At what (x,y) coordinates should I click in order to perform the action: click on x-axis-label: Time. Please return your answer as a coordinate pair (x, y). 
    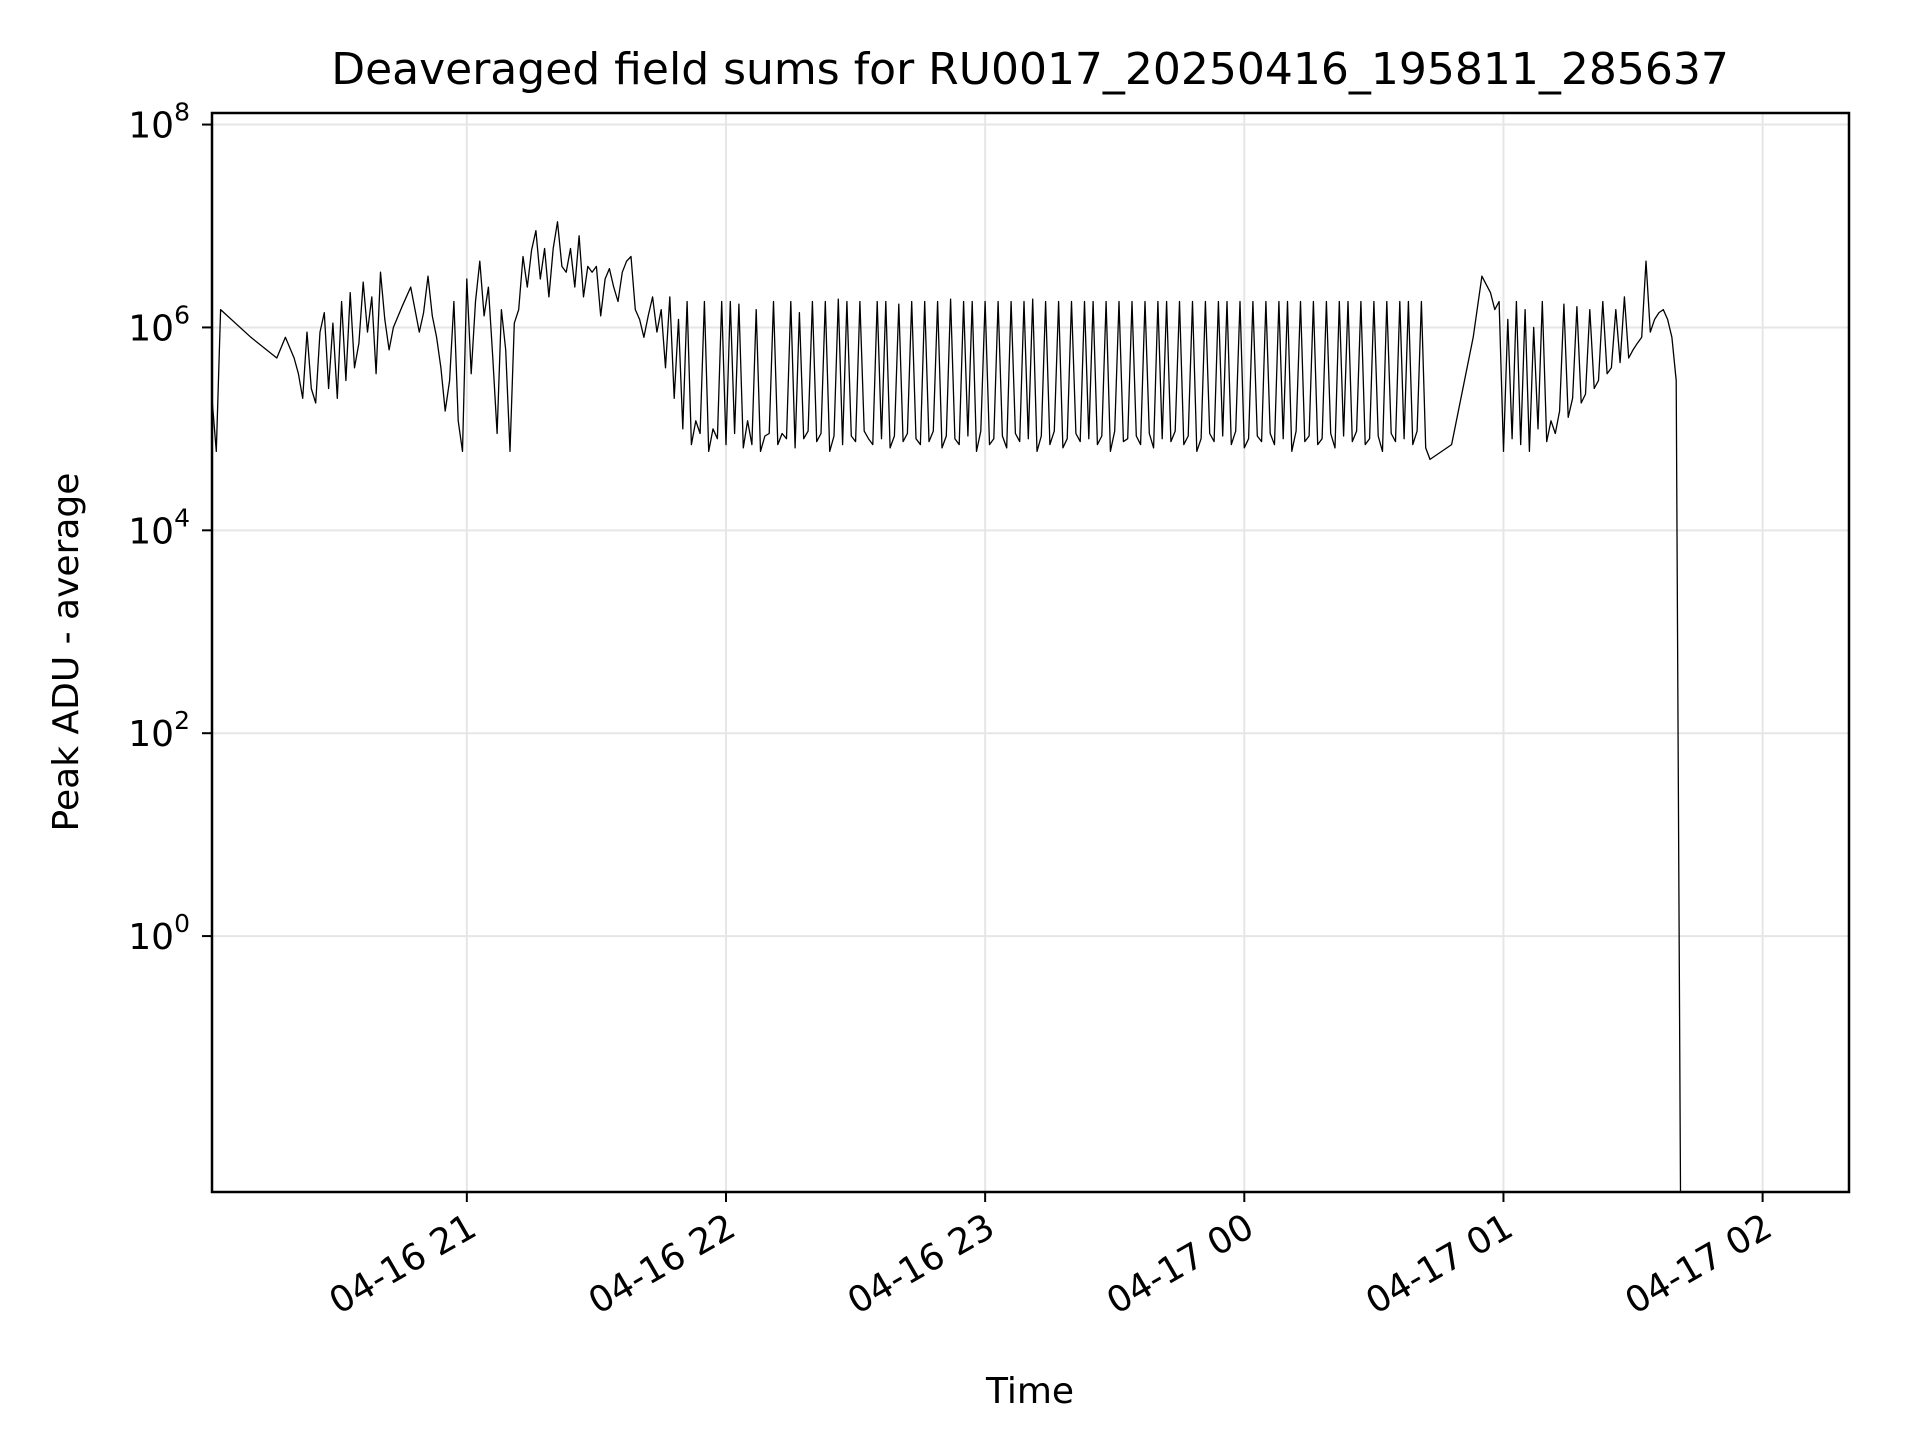
    Looking at the image, I should click on (1029, 1391).